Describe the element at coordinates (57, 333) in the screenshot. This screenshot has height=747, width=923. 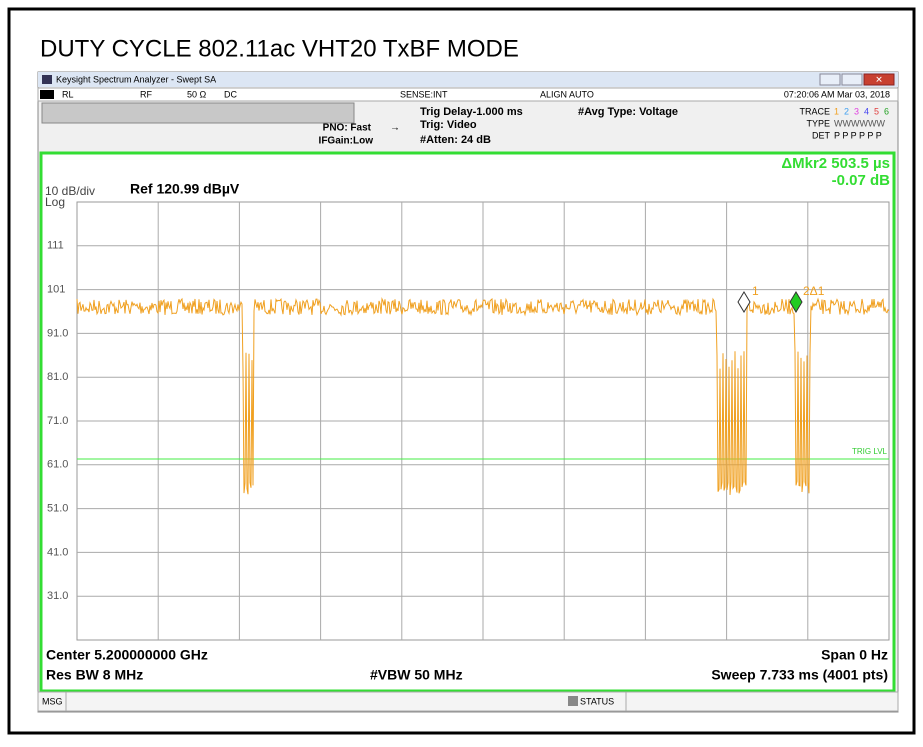
I see `y-label: 91.0` at that location.